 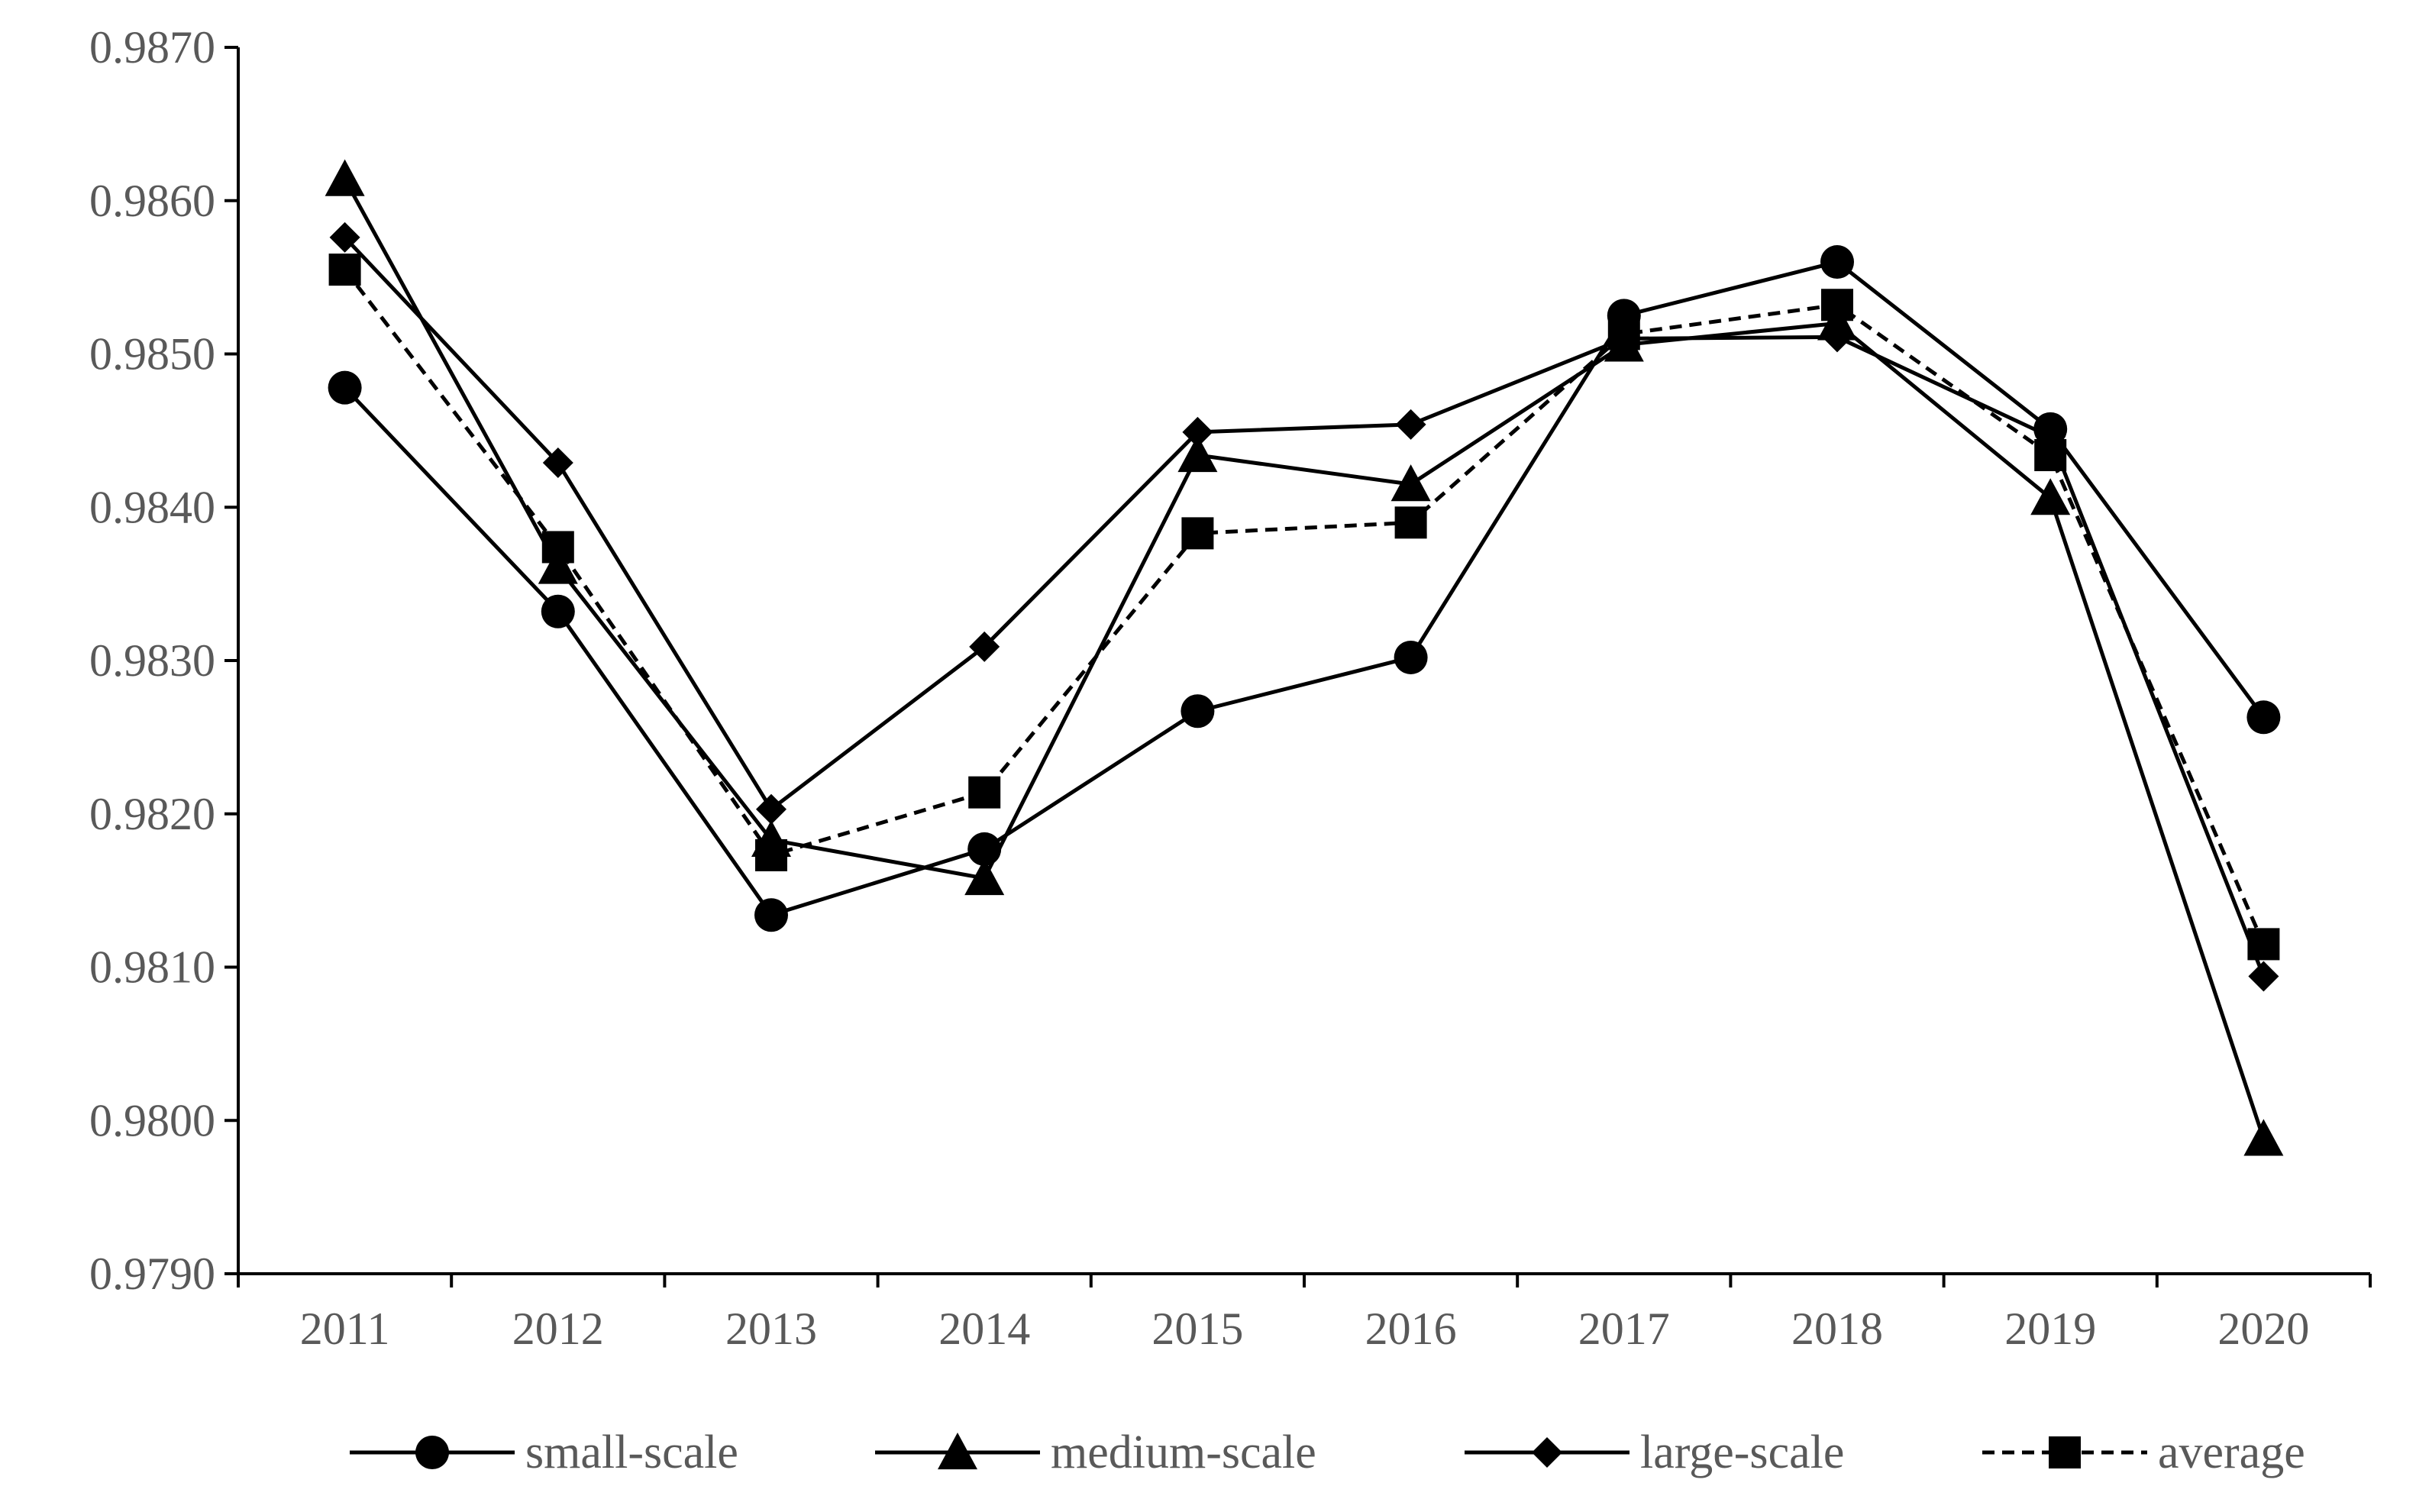 What do you see at coordinates (152, 968) in the screenshot?
I see `y-tick-label: 0.9810` at bounding box center [152, 968].